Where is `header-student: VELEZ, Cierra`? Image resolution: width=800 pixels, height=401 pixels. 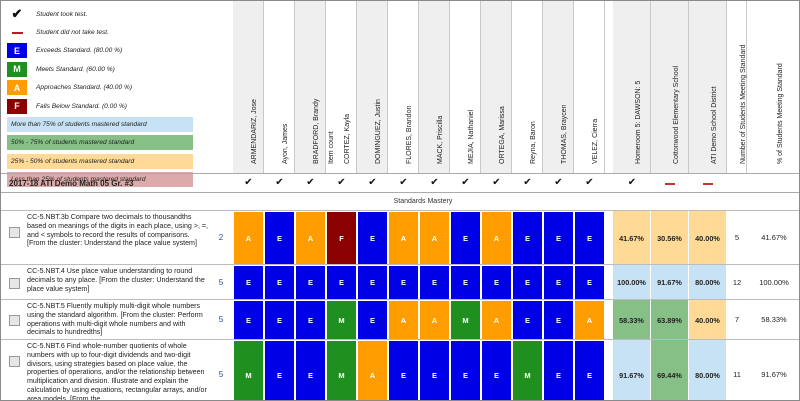 header-student: VELEZ, Cierra is located at coordinates (589, 87).